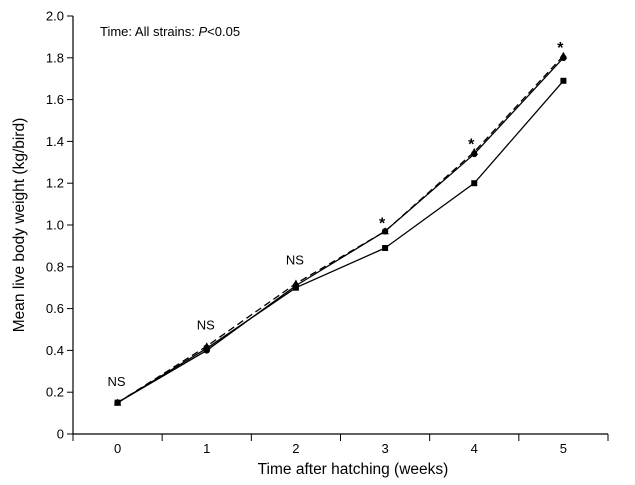  What do you see at coordinates (55, 350) in the screenshot?
I see `y-tick-label: 0.4` at bounding box center [55, 350].